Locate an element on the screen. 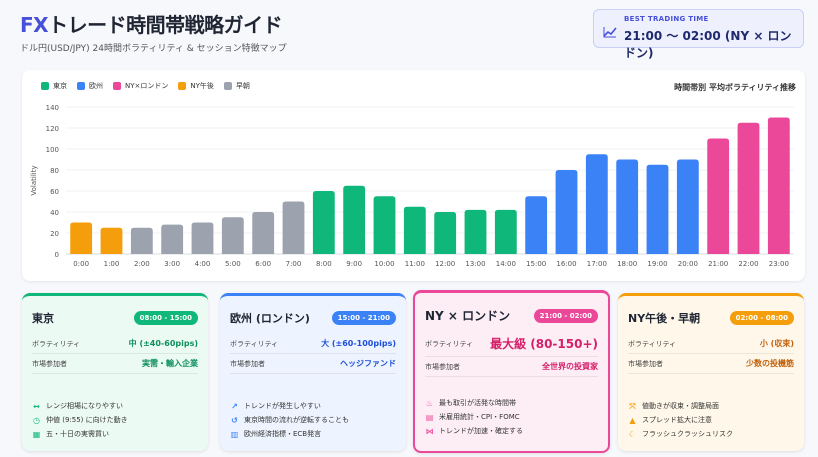 The height and width of the screenshot is (457, 818). y-tick-label: 140 is located at coordinates (52, 108).